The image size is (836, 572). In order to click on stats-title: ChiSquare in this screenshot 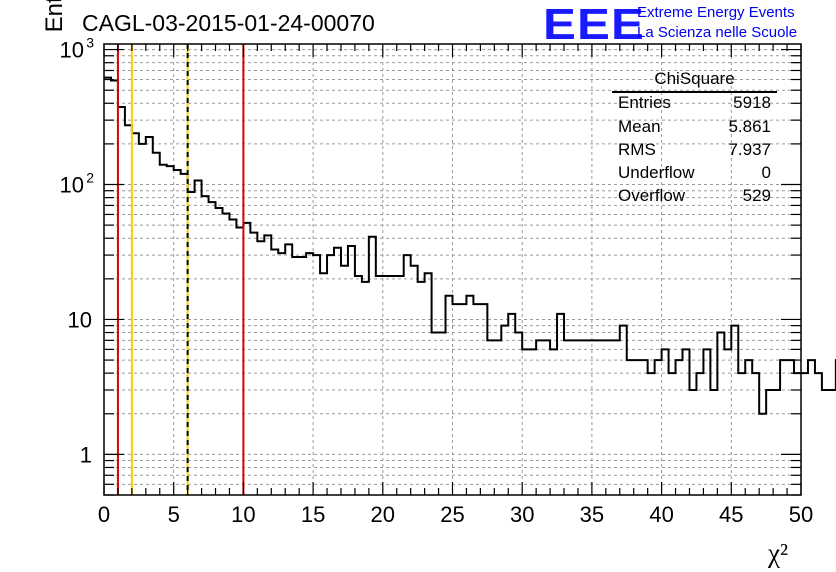, I will do `click(694, 78)`.